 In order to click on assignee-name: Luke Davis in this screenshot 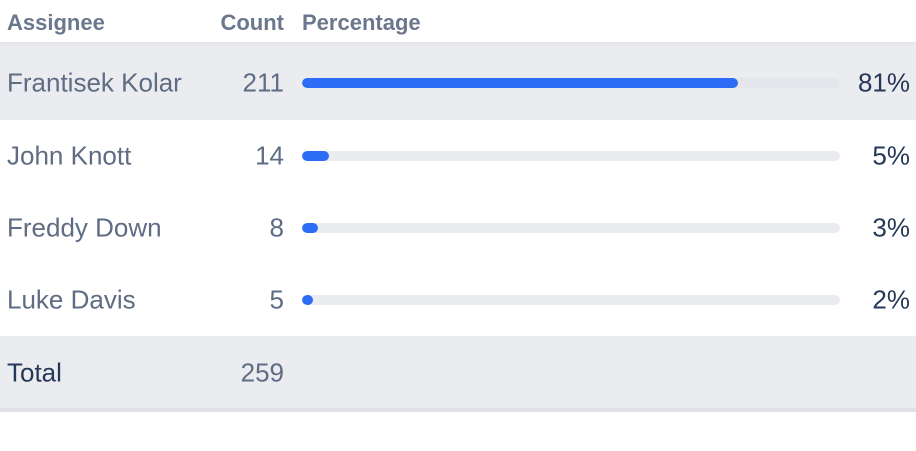, I will do `click(71, 299)`.